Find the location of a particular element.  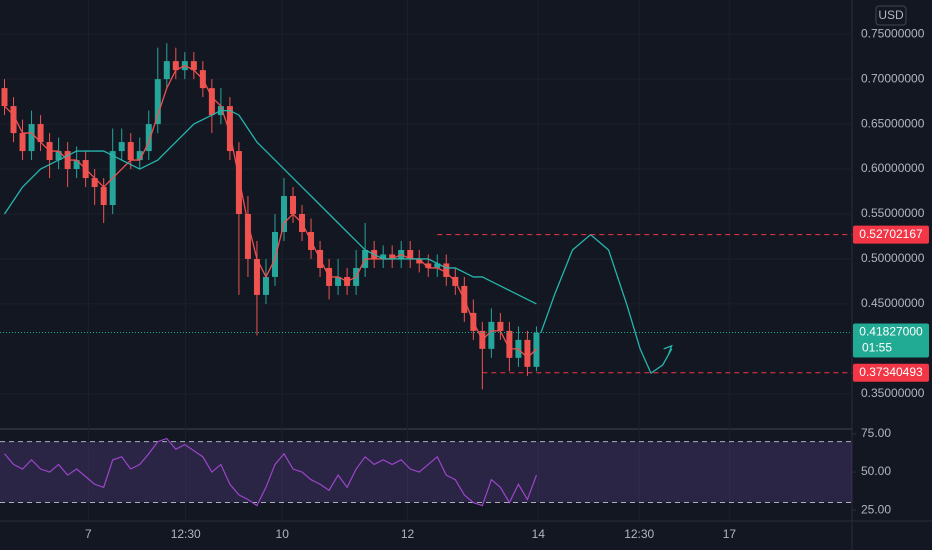

current-price-label: 0.41827000 is located at coordinates (891, 332).